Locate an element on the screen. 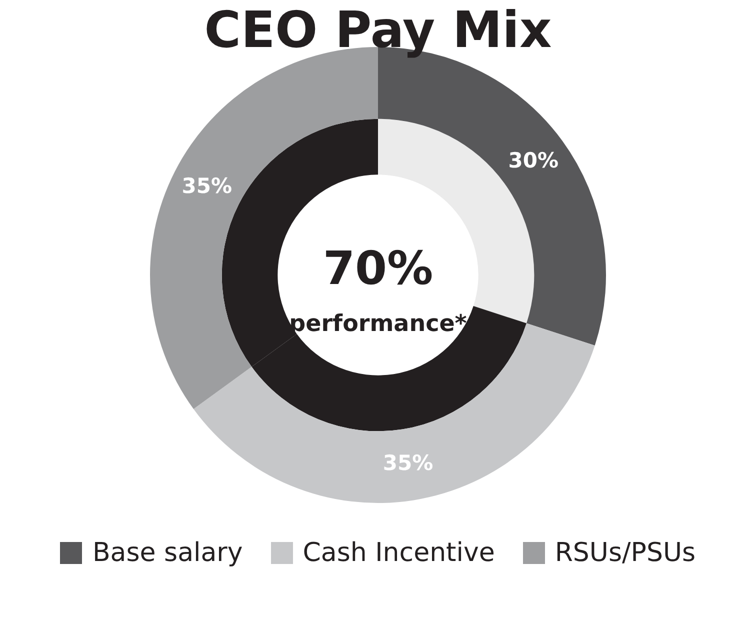 The height and width of the screenshot is (635, 756). chart-title: CEO Pay Mix is located at coordinates (378, 30).